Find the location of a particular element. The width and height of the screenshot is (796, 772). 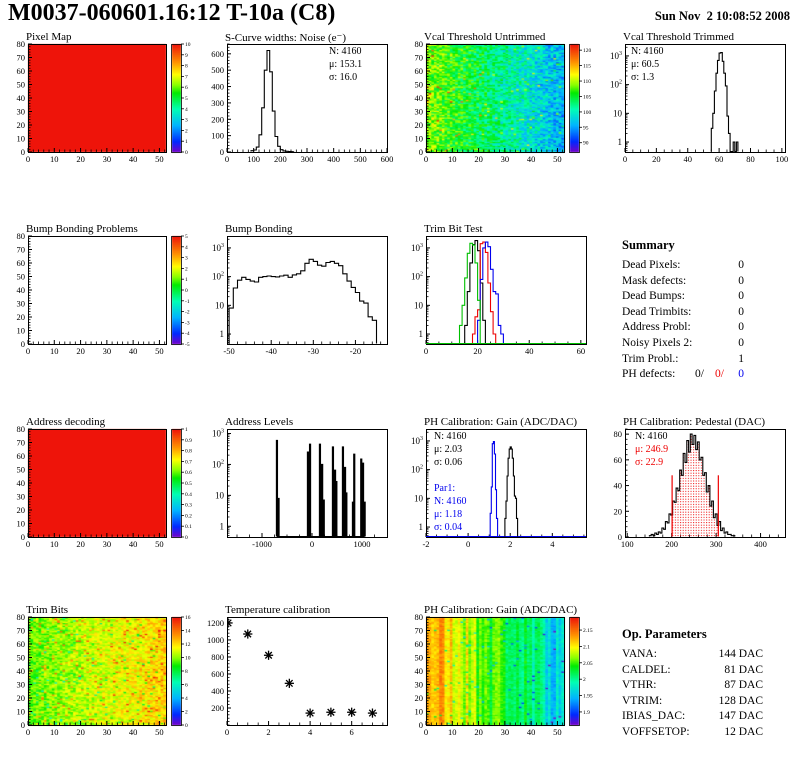

svg-text: 1200 is located at coordinates (215, 623).